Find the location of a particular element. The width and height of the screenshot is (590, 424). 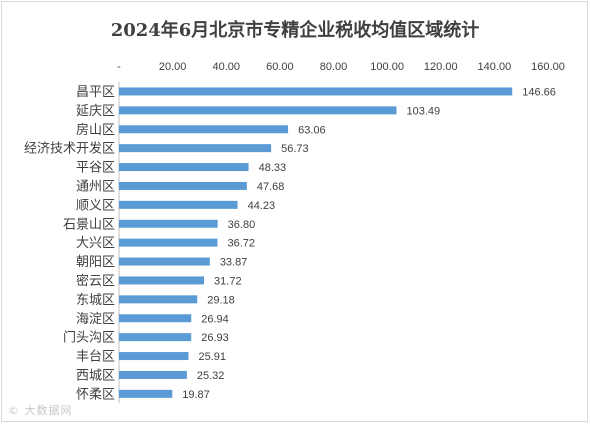

category-label: 西城区 is located at coordinates (95, 375).